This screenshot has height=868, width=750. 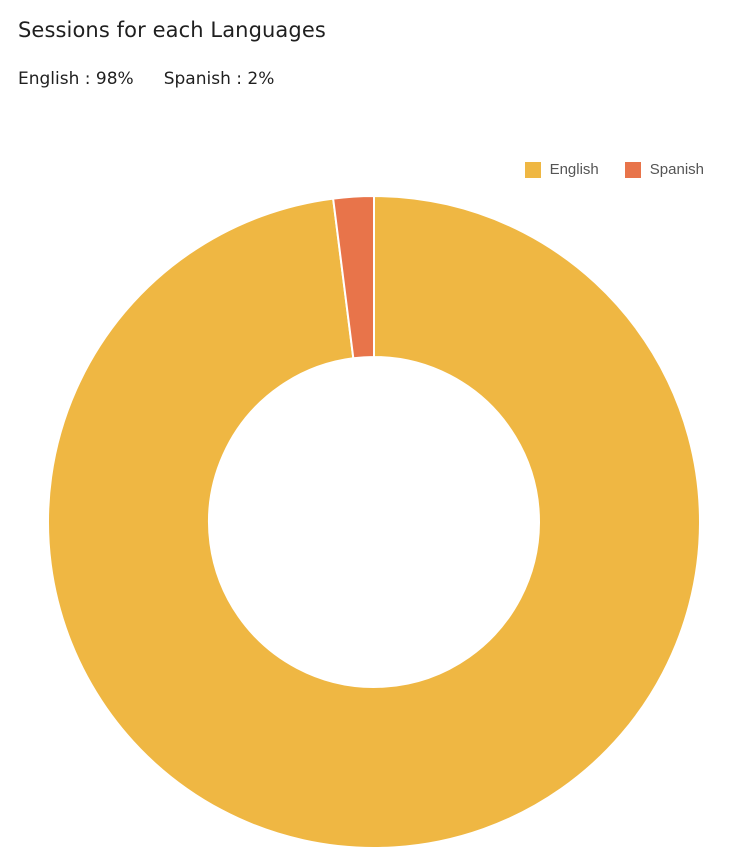 I want to click on legend-item-english: English, so click(x=561, y=169).